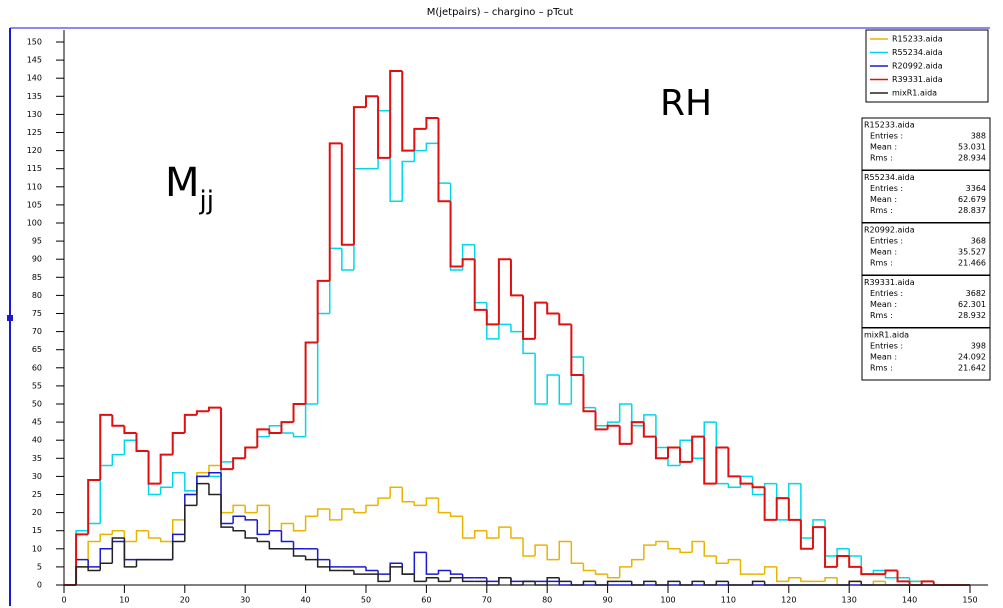  What do you see at coordinates (972, 315) in the screenshot?
I see `stats-value: 28.932` at bounding box center [972, 315].